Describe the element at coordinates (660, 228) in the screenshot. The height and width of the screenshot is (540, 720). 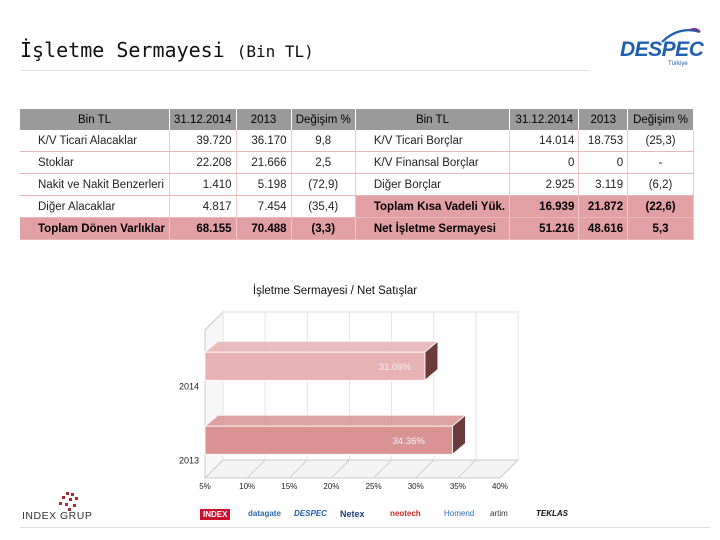
I see `cell-value: 5,3` at that location.